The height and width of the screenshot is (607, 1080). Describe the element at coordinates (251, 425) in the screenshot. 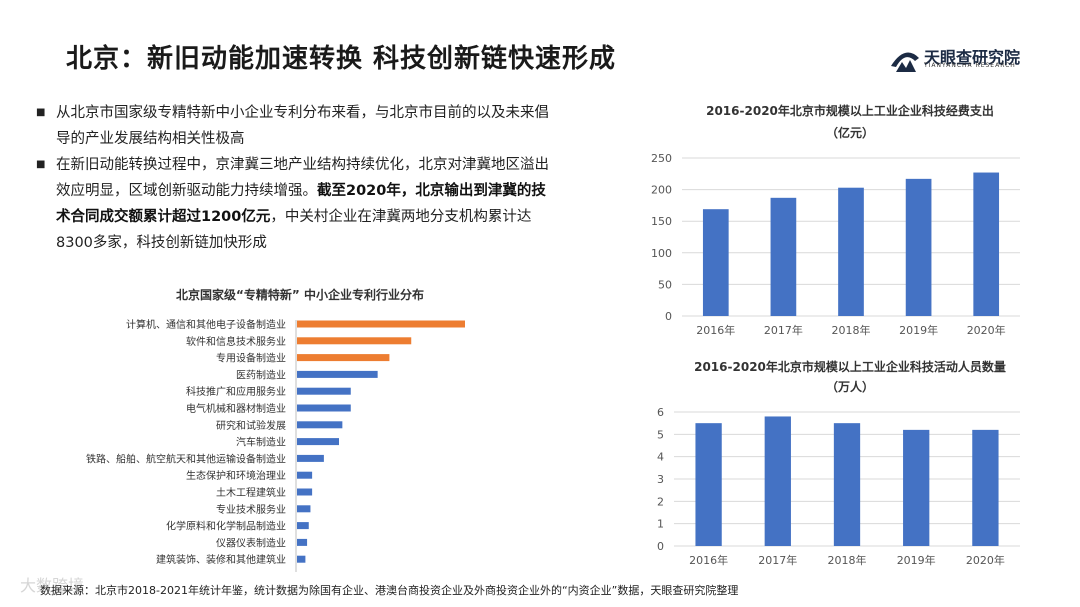

I see `category-label: 研究和试验发展` at that location.